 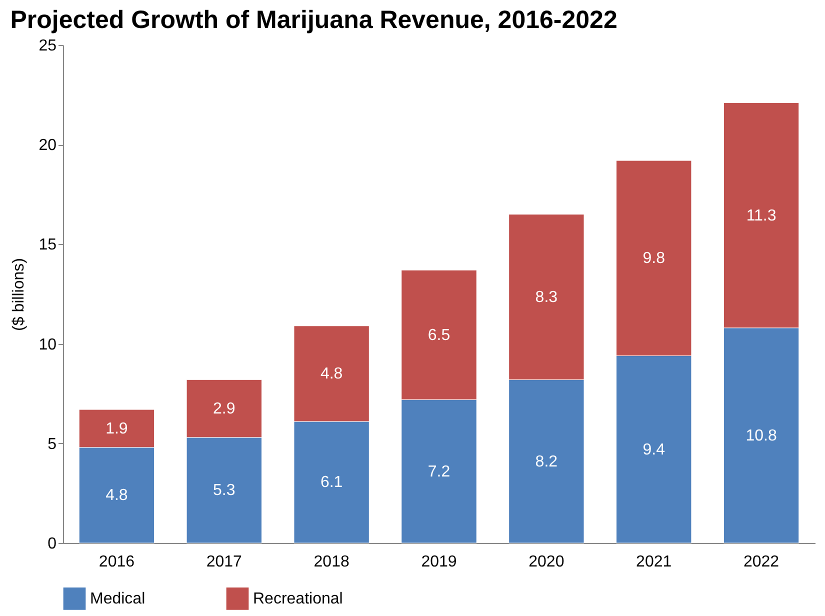 What do you see at coordinates (546, 562) in the screenshot?
I see `x-tick-label: 2020` at bounding box center [546, 562].